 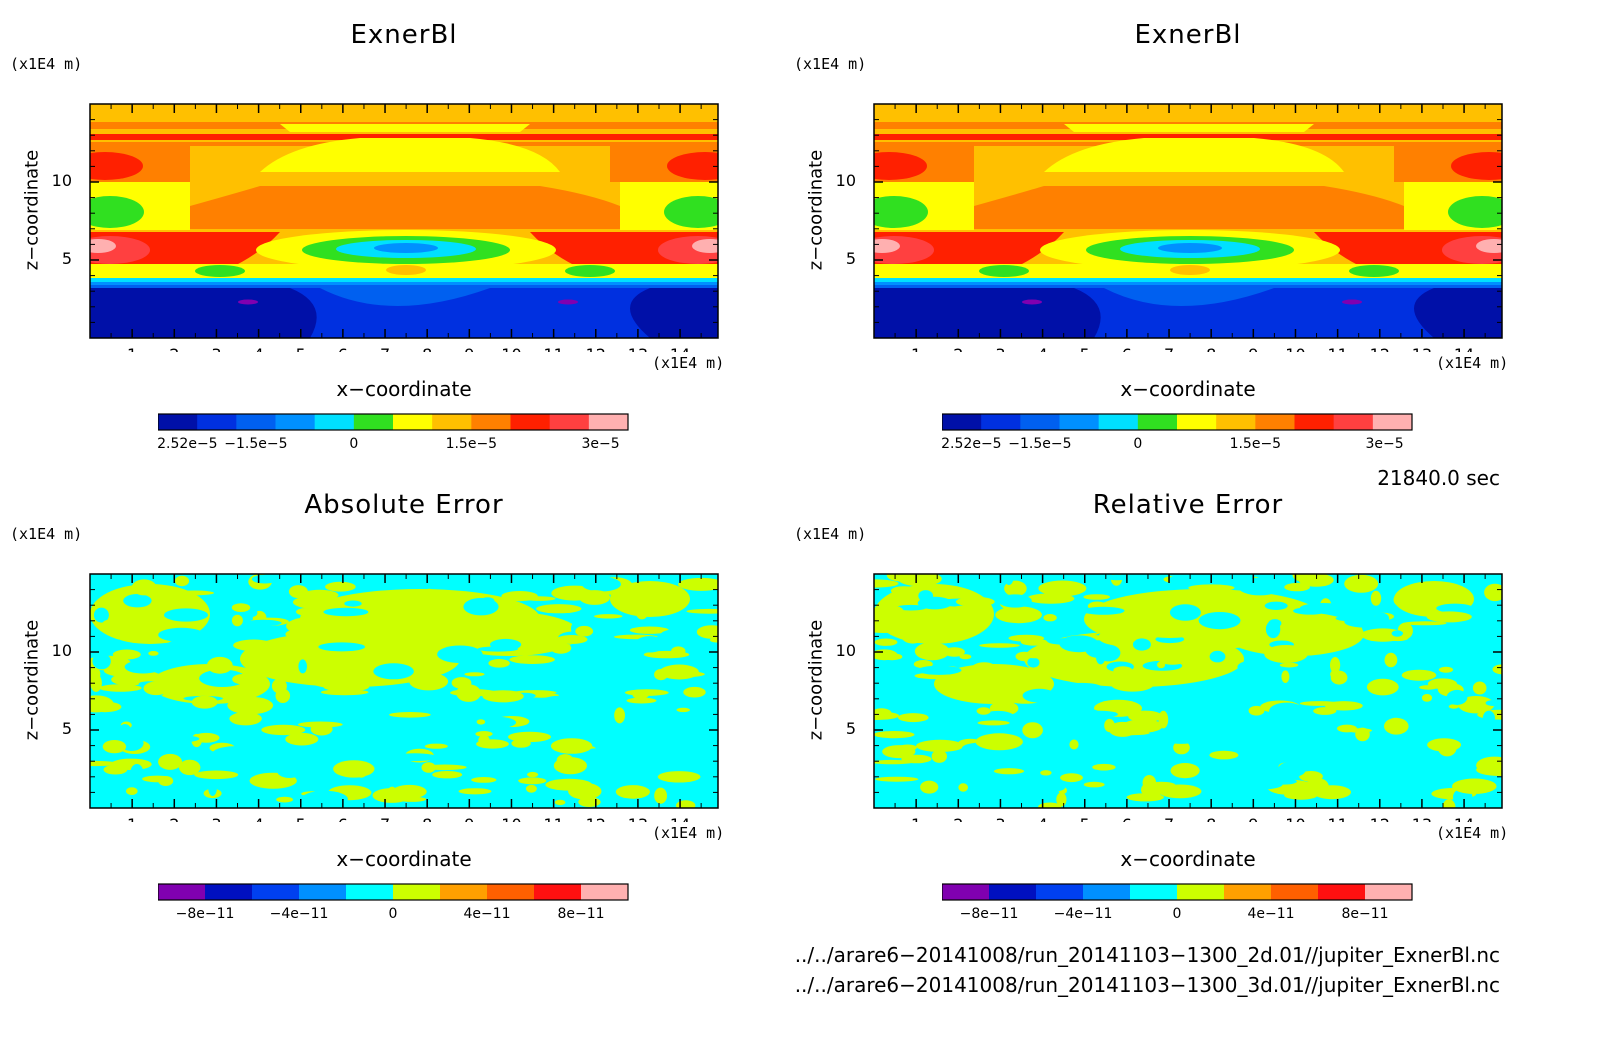 I want to click on colorbar-frame, so click(x=393, y=422).